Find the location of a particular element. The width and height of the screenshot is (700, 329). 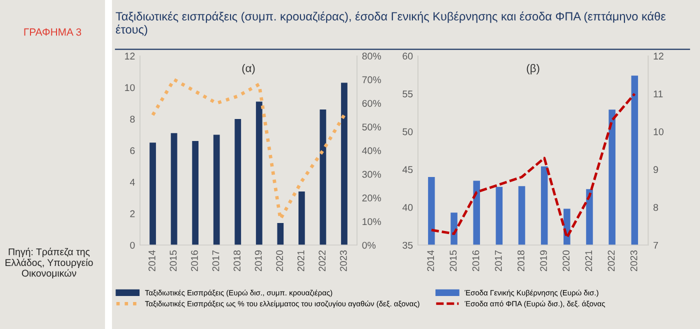

text: (β) is located at coordinates (533, 69).